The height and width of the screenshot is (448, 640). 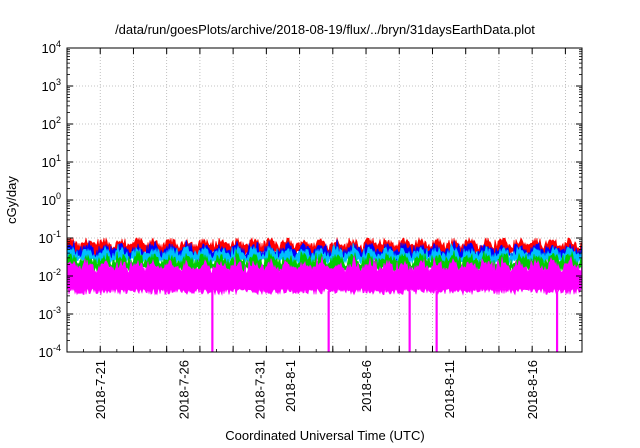 I want to click on y-tick-label: 10³, so click(x=51, y=85).